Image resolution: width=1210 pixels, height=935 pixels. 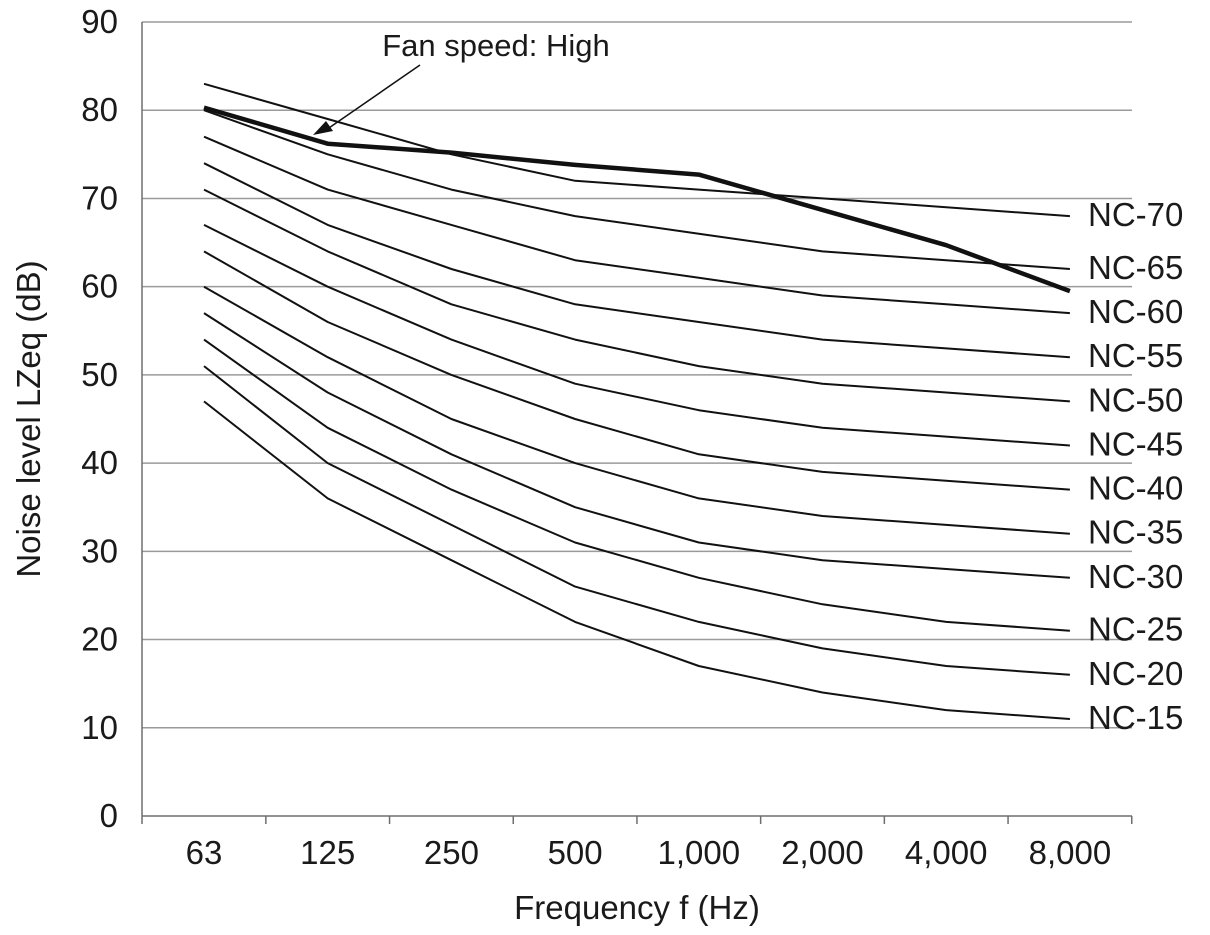 What do you see at coordinates (649, 852) in the screenshot?
I see `x-tick-labels: 63 125 250 500 1,000 2,000 4,000 8,000` at bounding box center [649, 852].